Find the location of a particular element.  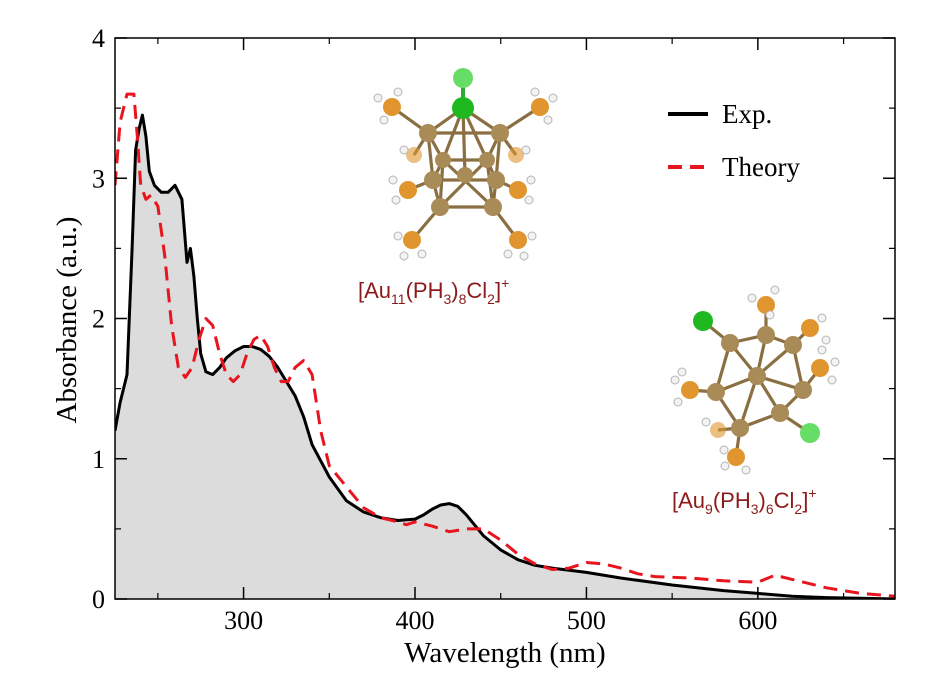

y-tick-label: 1 is located at coordinates (98, 459).